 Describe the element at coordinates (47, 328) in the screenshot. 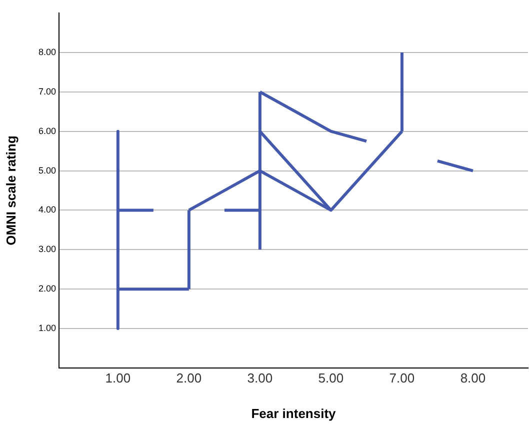

I see `y-tick-label: 1.00` at that location.